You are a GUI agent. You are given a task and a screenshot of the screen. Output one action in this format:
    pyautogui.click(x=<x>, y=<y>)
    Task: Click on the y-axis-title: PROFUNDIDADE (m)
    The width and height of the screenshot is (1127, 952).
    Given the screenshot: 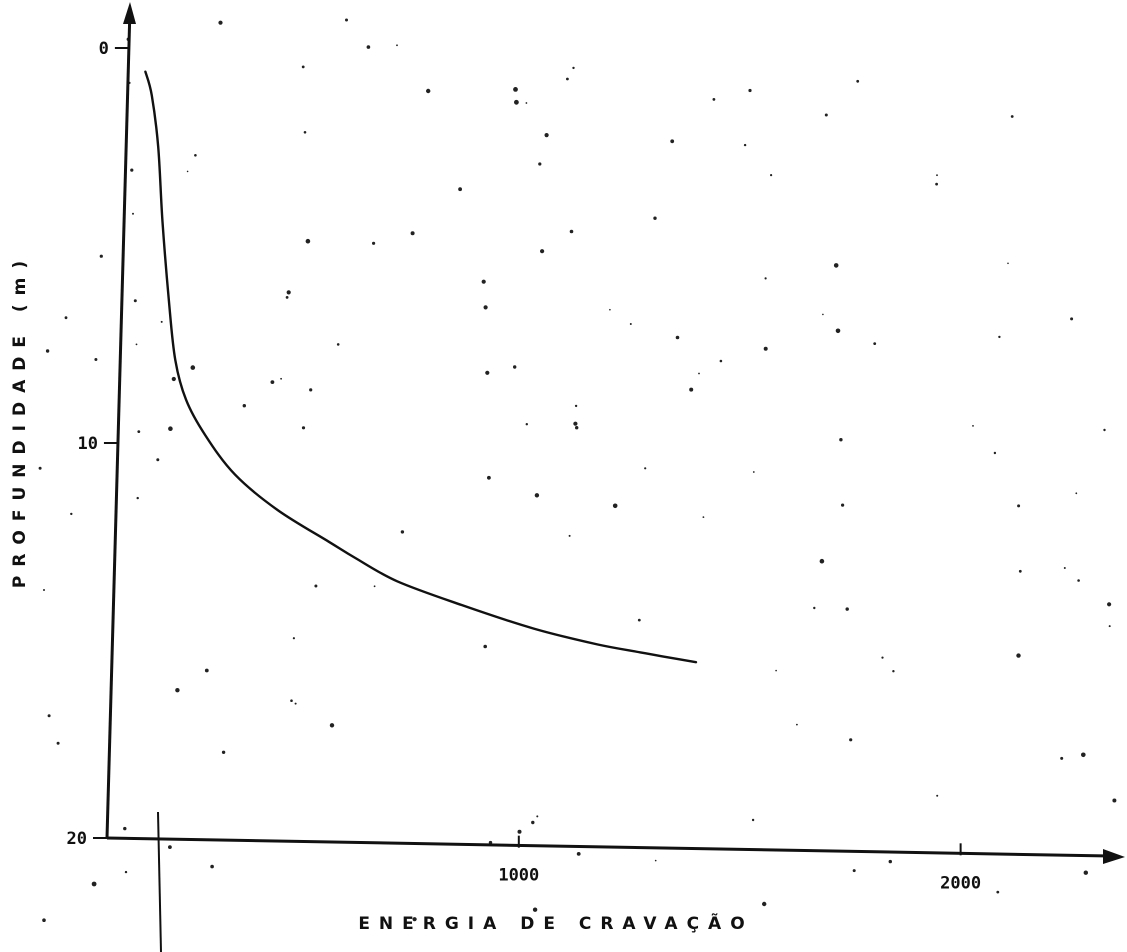 What is the action you would take?
    pyautogui.click(x=20, y=420)
    